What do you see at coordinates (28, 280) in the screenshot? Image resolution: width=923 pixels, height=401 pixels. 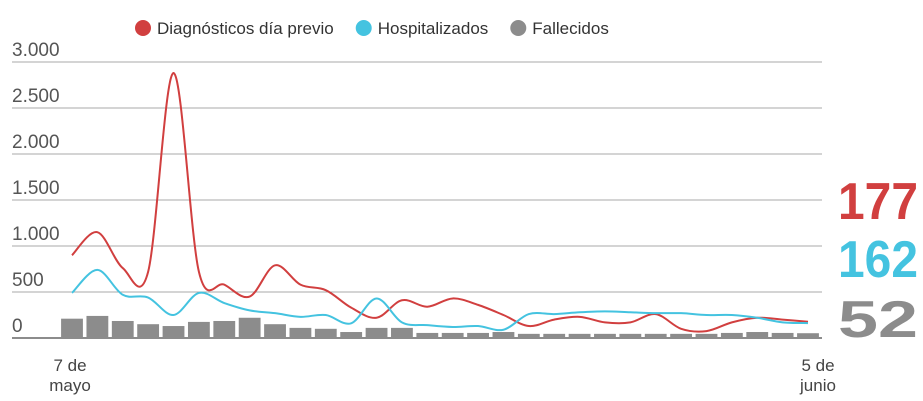 I see `y-tick-label: 500` at bounding box center [28, 280].